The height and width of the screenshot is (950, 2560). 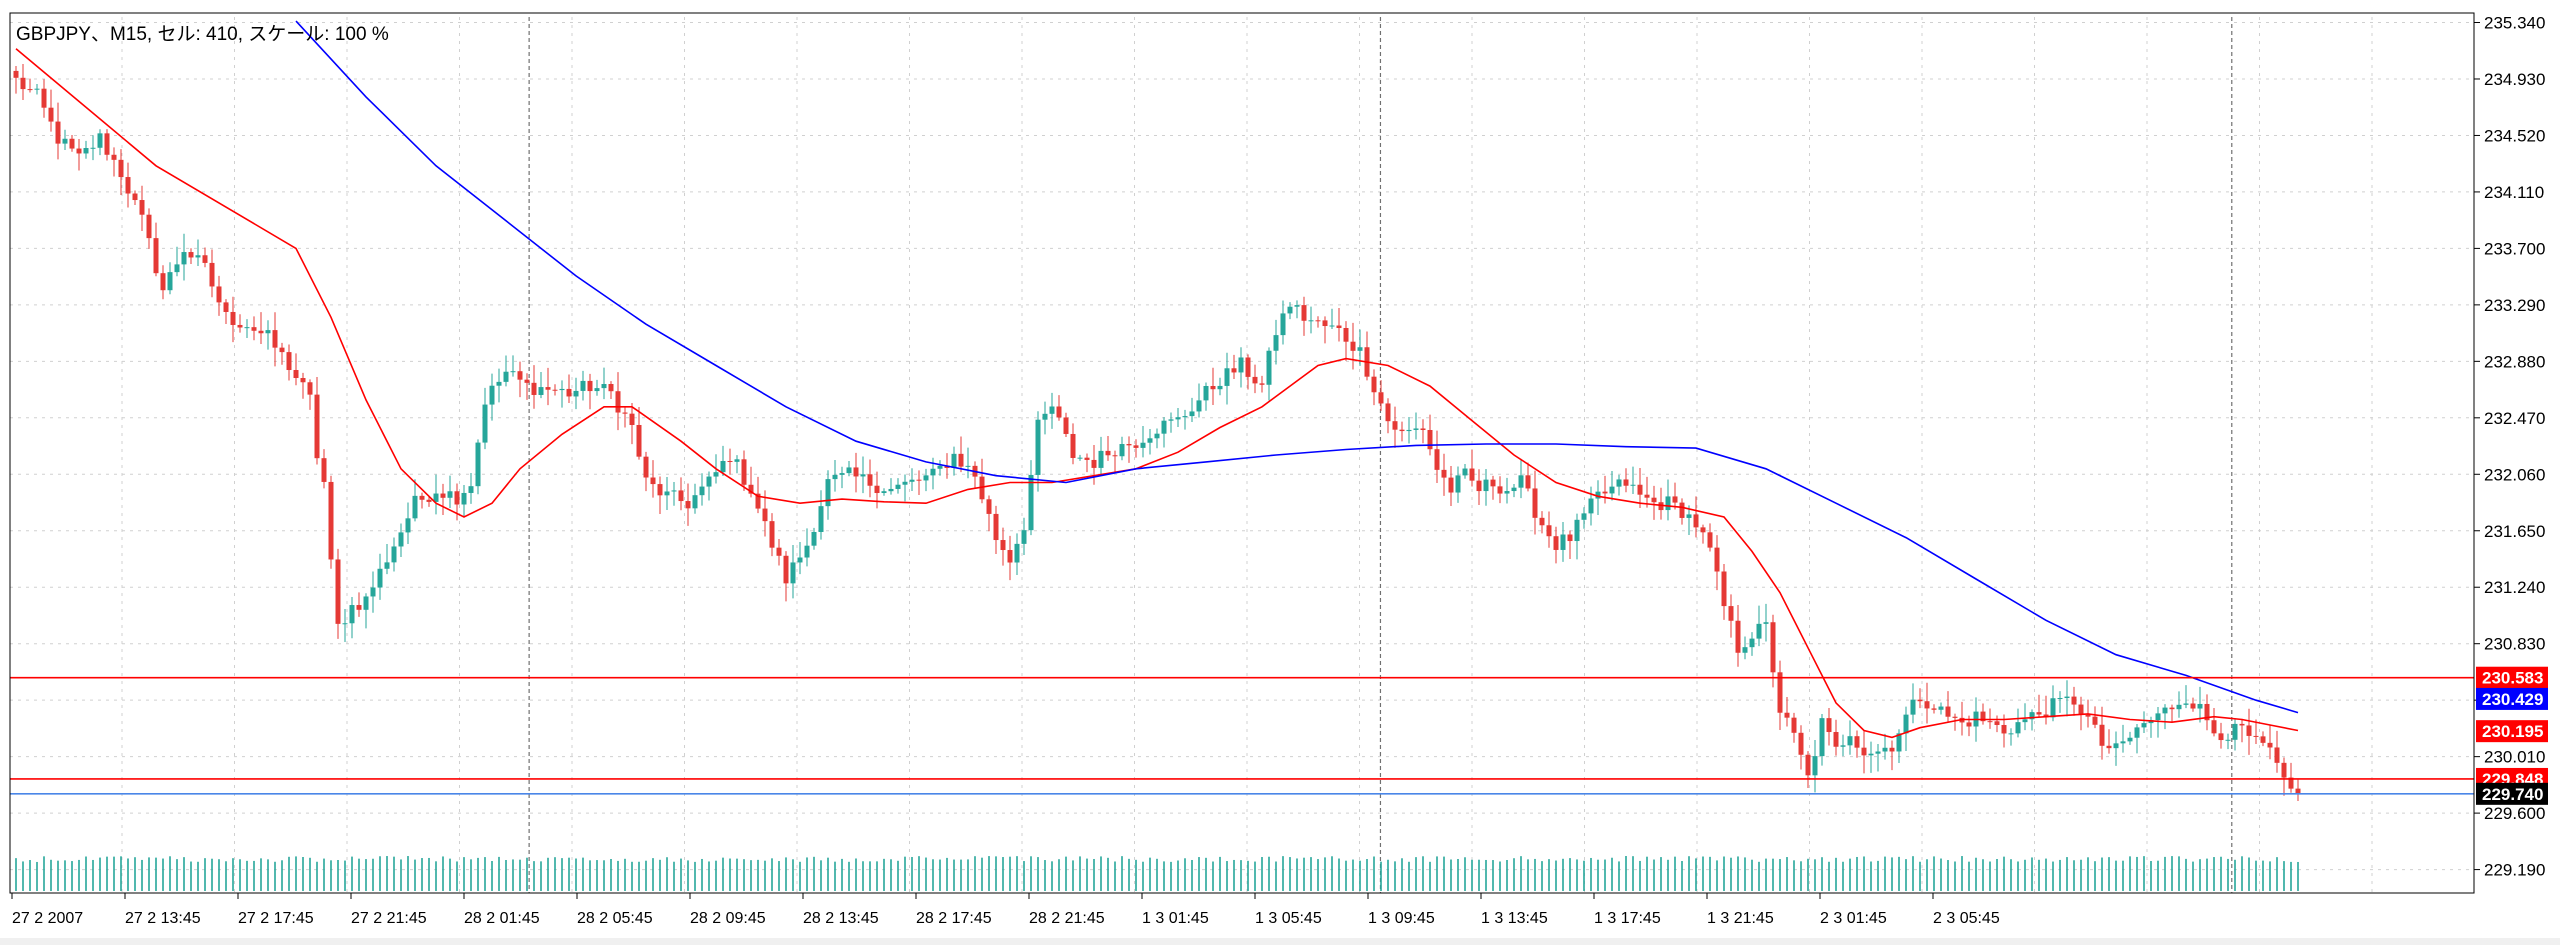 What do you see at coordinates (276, 918) in the screenshot?
I see `x-tick-label: 27 2 17:45` at bounding box center [276, 918].